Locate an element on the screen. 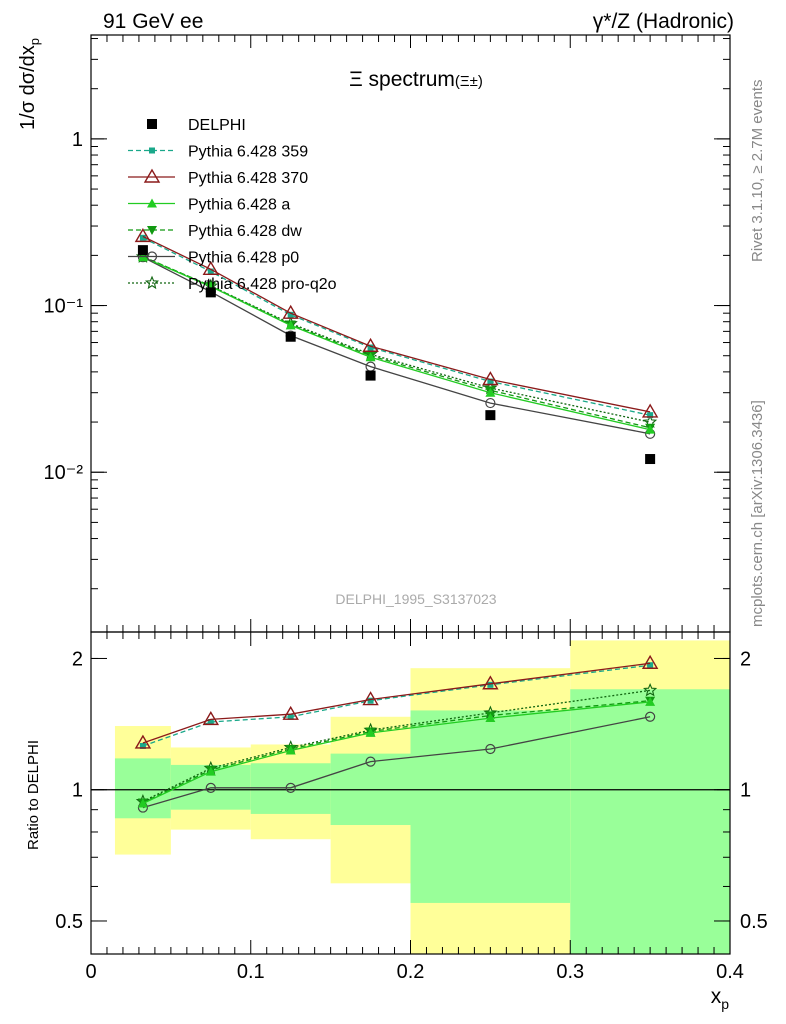 The width and height of the screenshot is (786, 1024). legend-item-p370: Pythia 6.428 370 is located at coordinates (218, 177).